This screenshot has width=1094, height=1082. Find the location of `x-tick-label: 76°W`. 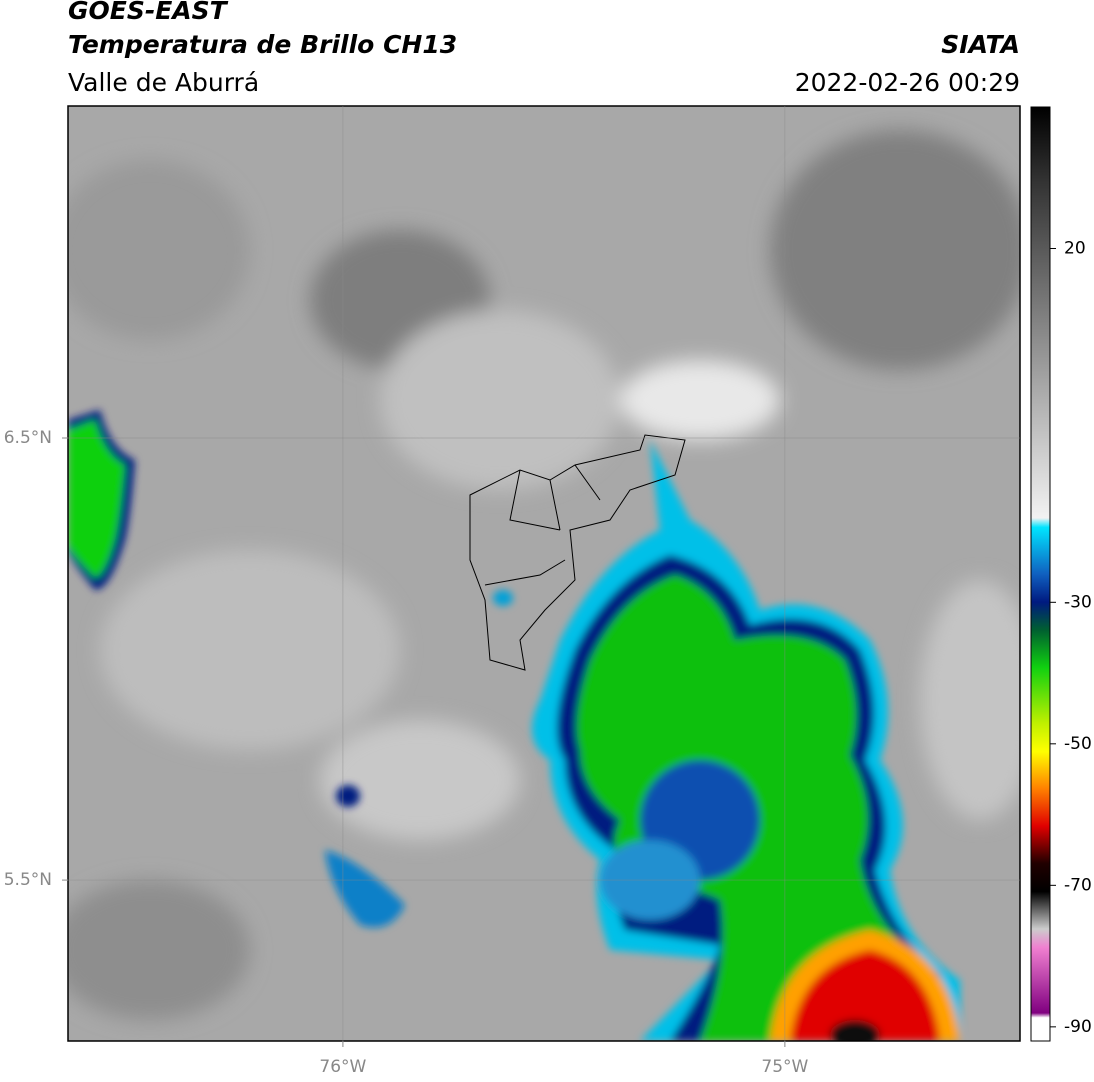

x-tick-label: 76°W is located at coordinates (342, 1067).